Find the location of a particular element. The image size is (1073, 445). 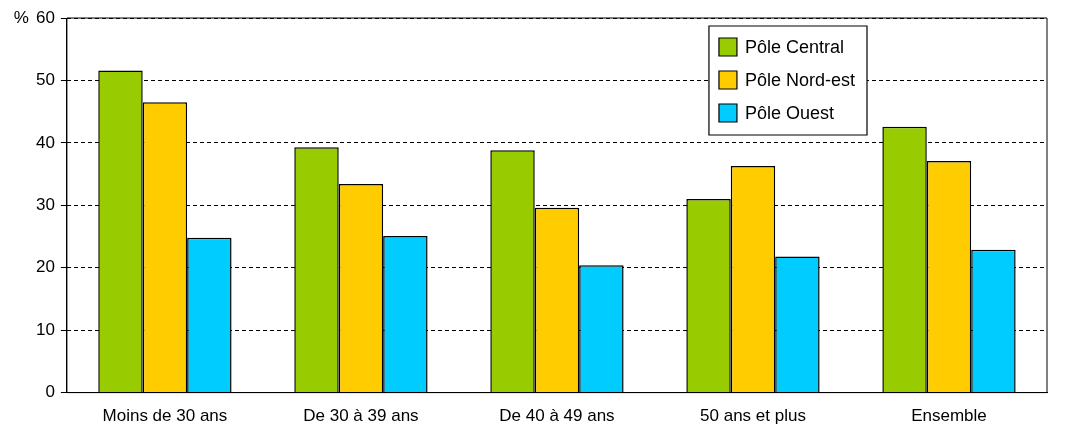

legend-label: Pôle Ouest is located at coordinates (789, 112).